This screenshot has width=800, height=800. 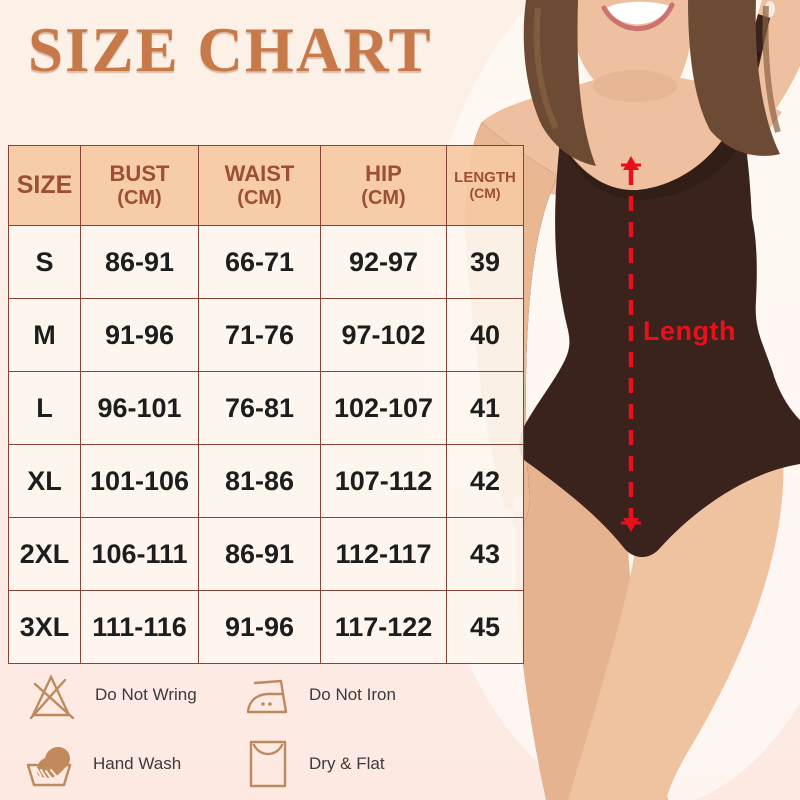 What do you see at coordinates (485, 554) in the screenshot?
I see `length-cell: 43` at bounding box center [485, 554].